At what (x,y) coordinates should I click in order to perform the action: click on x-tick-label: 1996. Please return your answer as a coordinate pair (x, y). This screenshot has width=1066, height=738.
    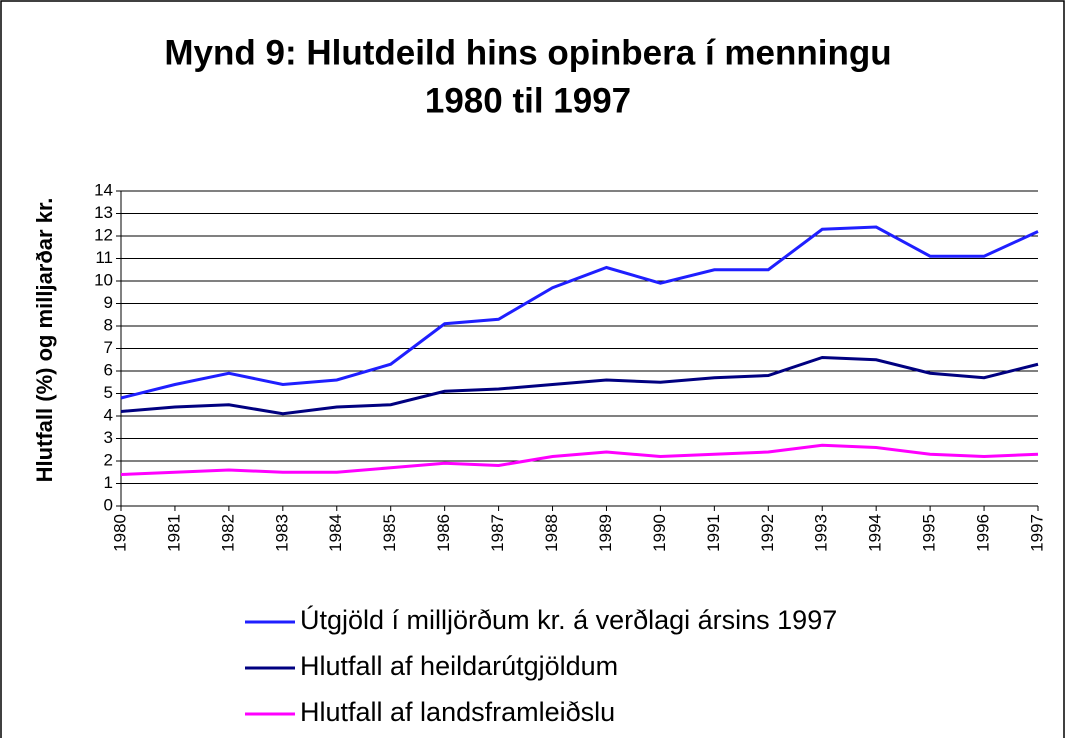
    Looking at the image, I should click on (983, 533).